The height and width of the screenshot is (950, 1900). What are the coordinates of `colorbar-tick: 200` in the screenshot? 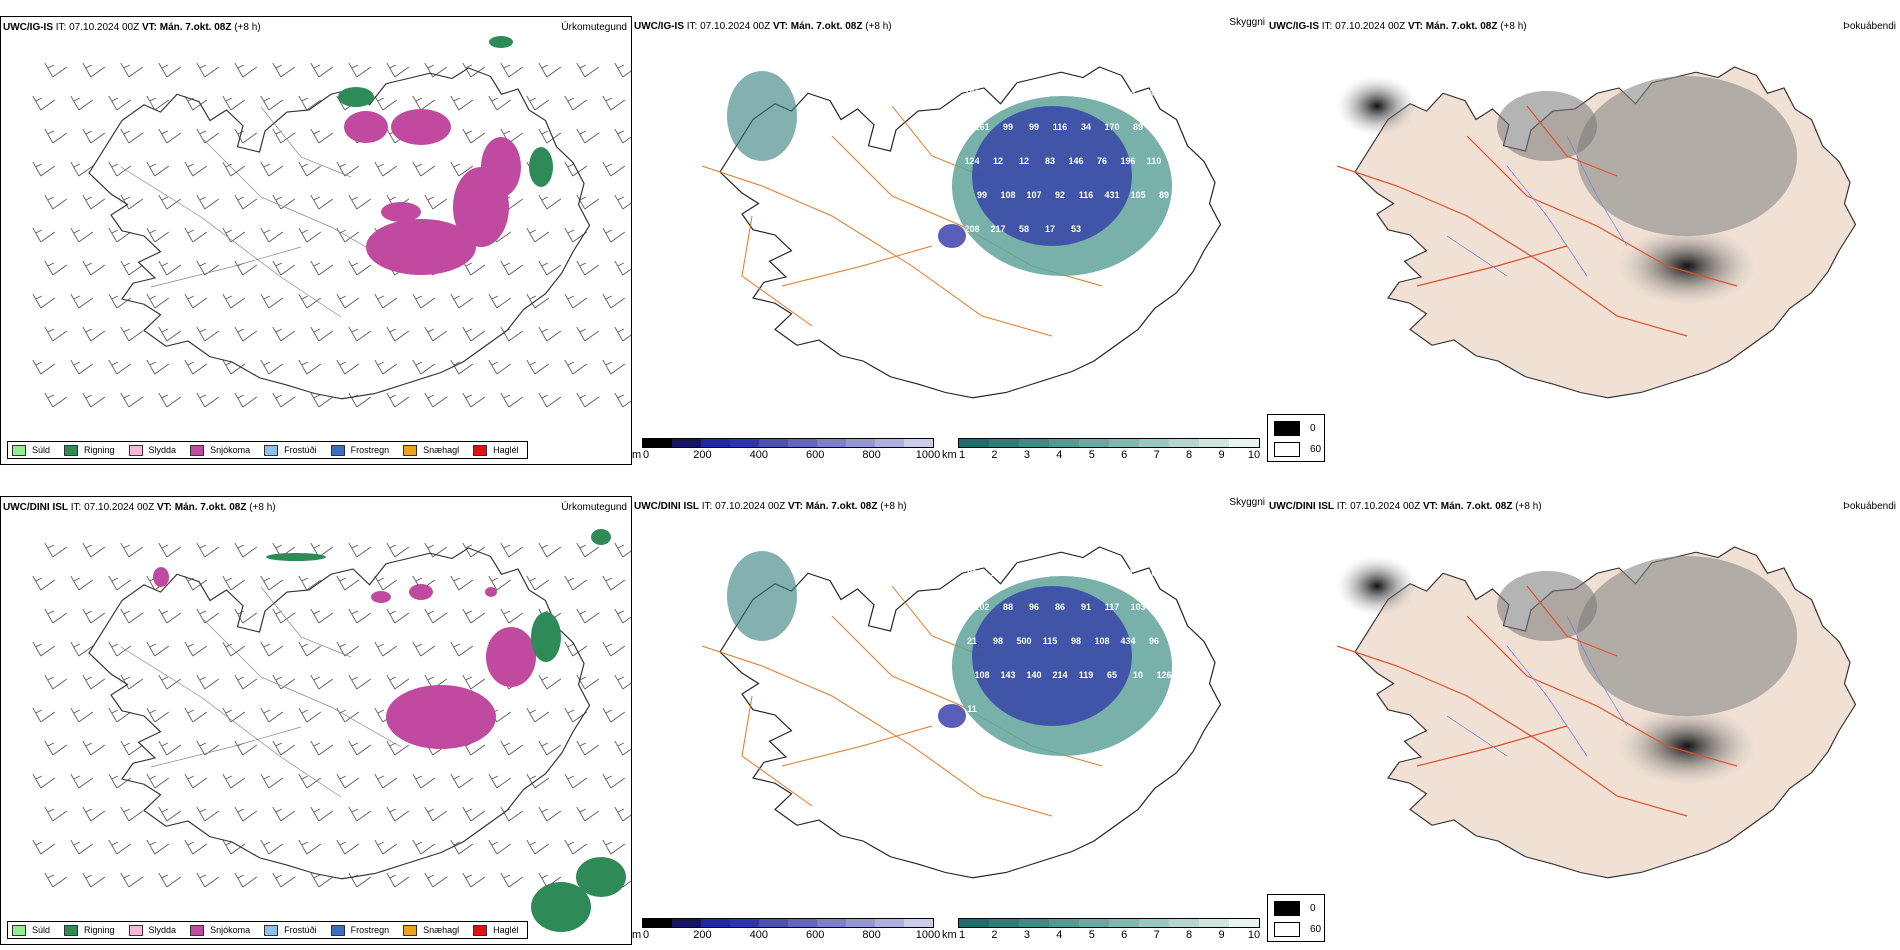 It's located at (702, 935).